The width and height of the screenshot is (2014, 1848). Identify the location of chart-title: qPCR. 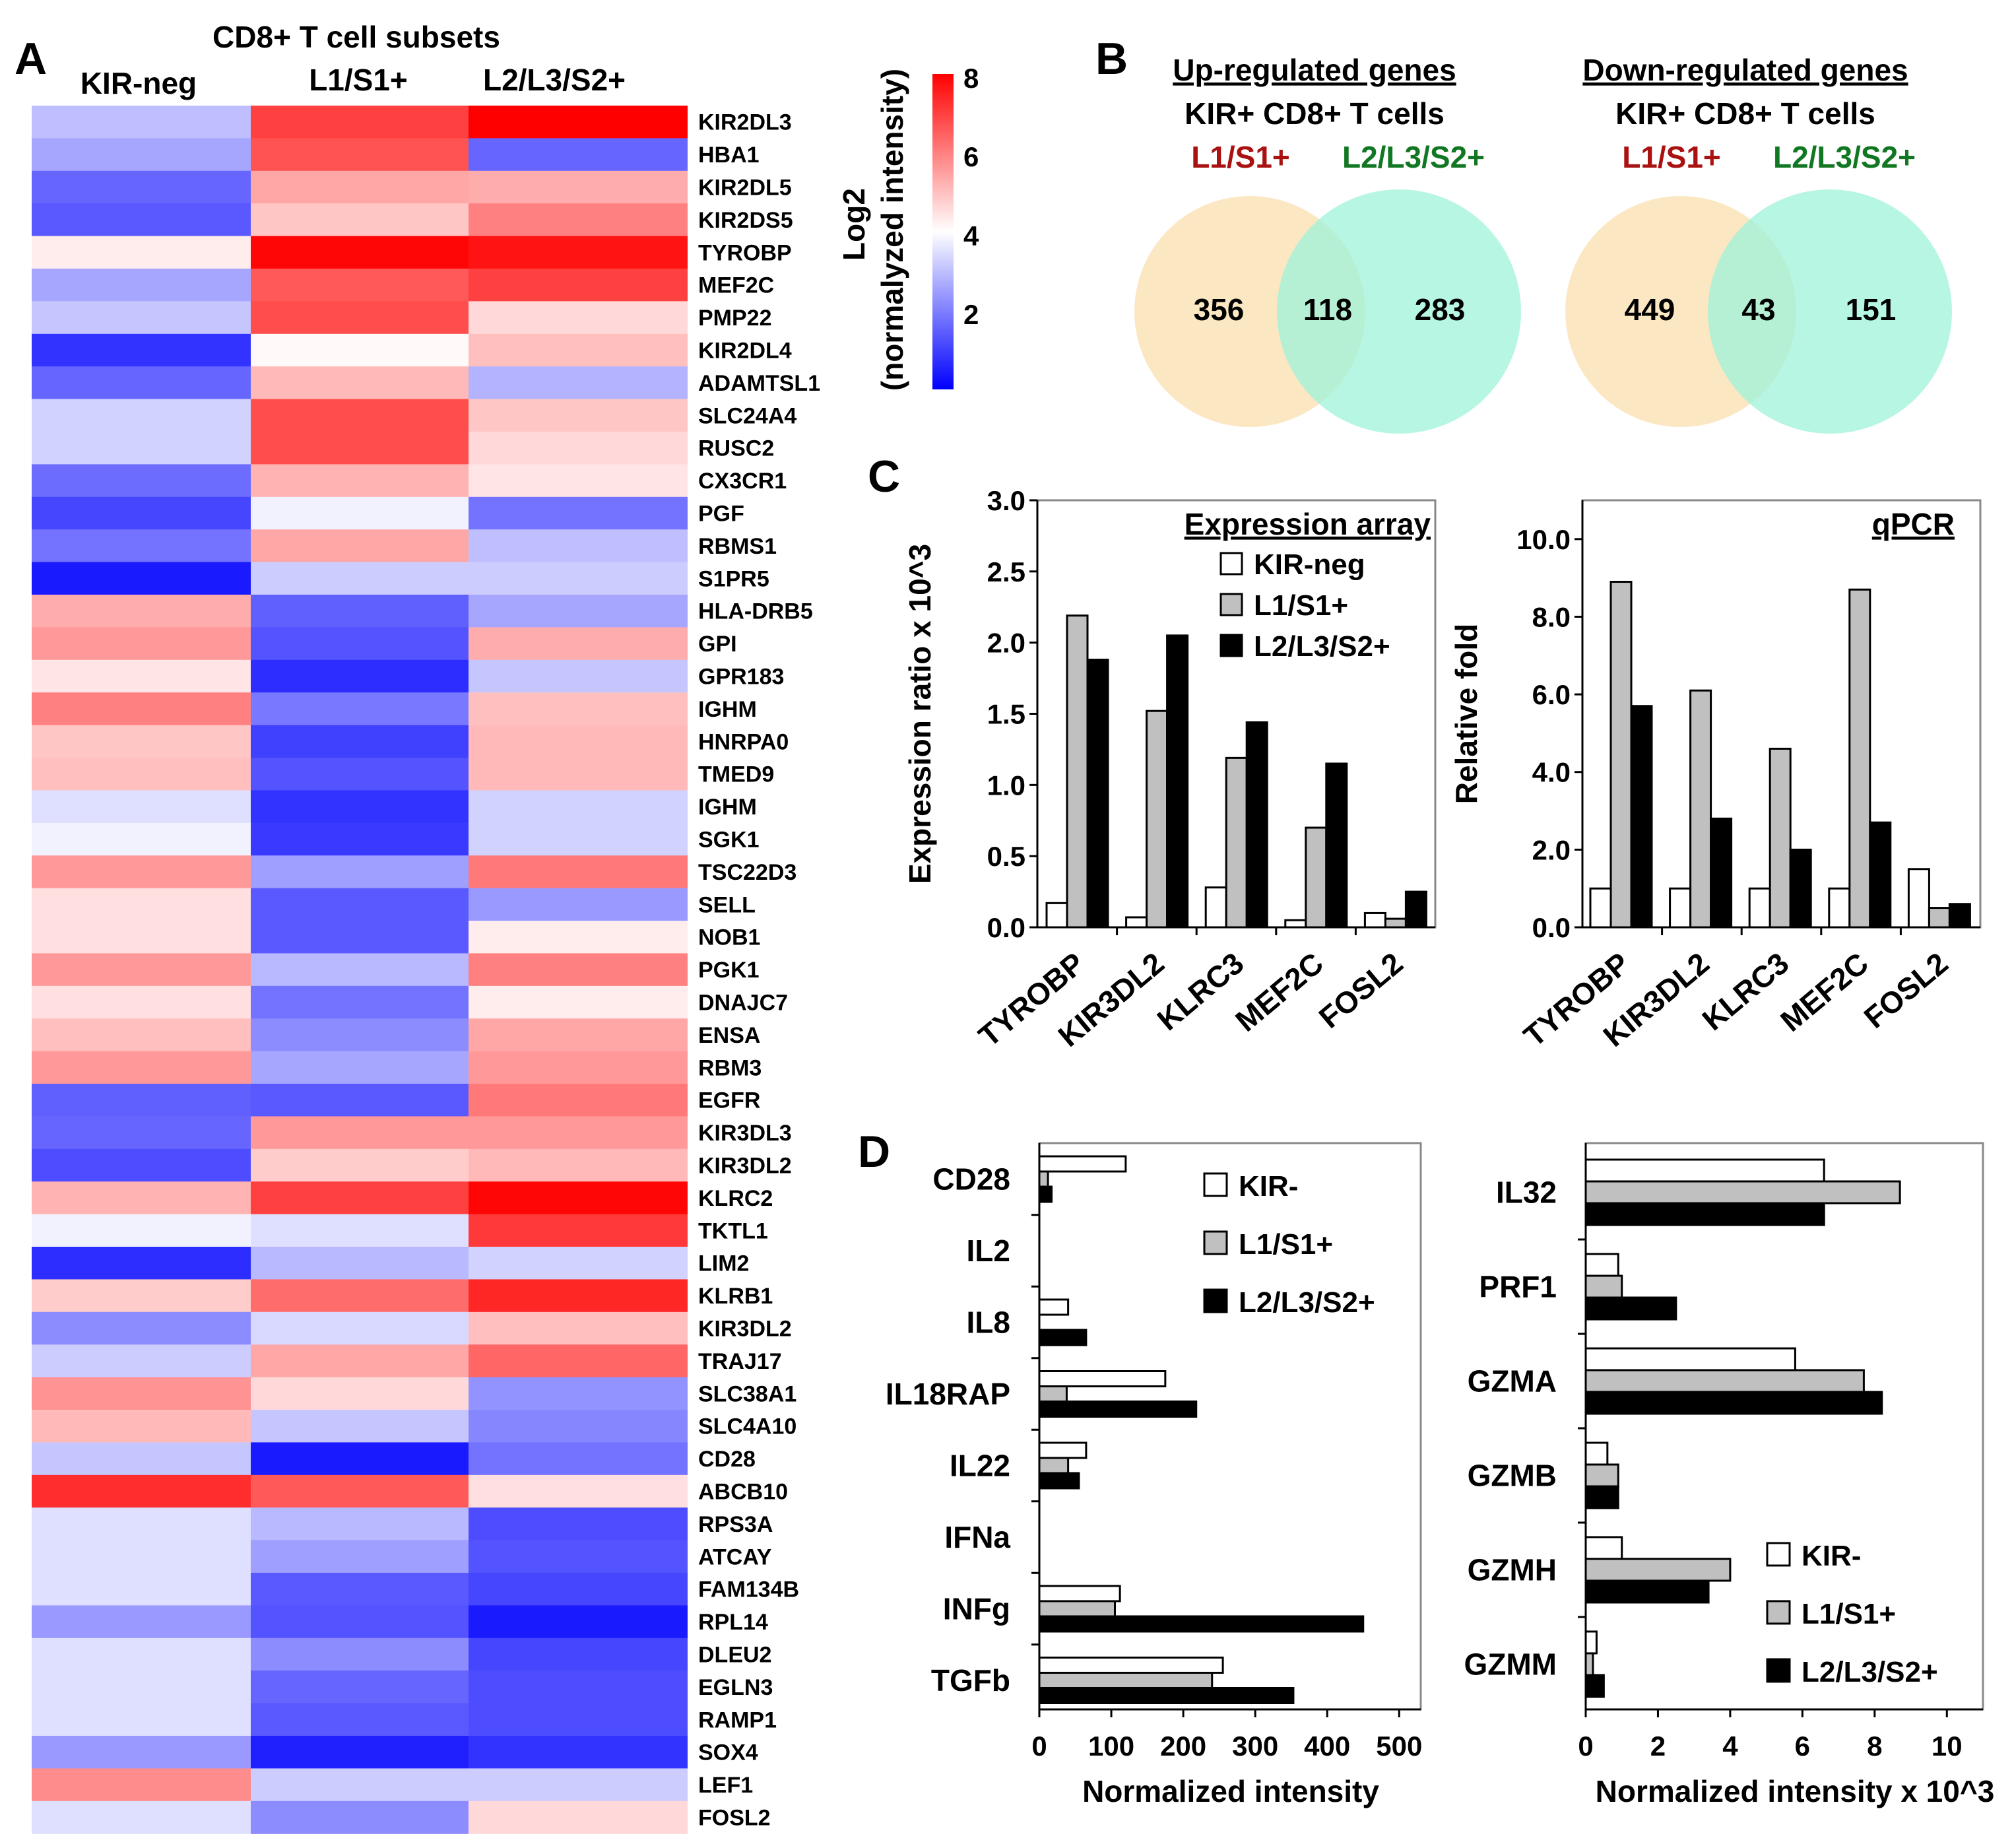
(1913, 524).